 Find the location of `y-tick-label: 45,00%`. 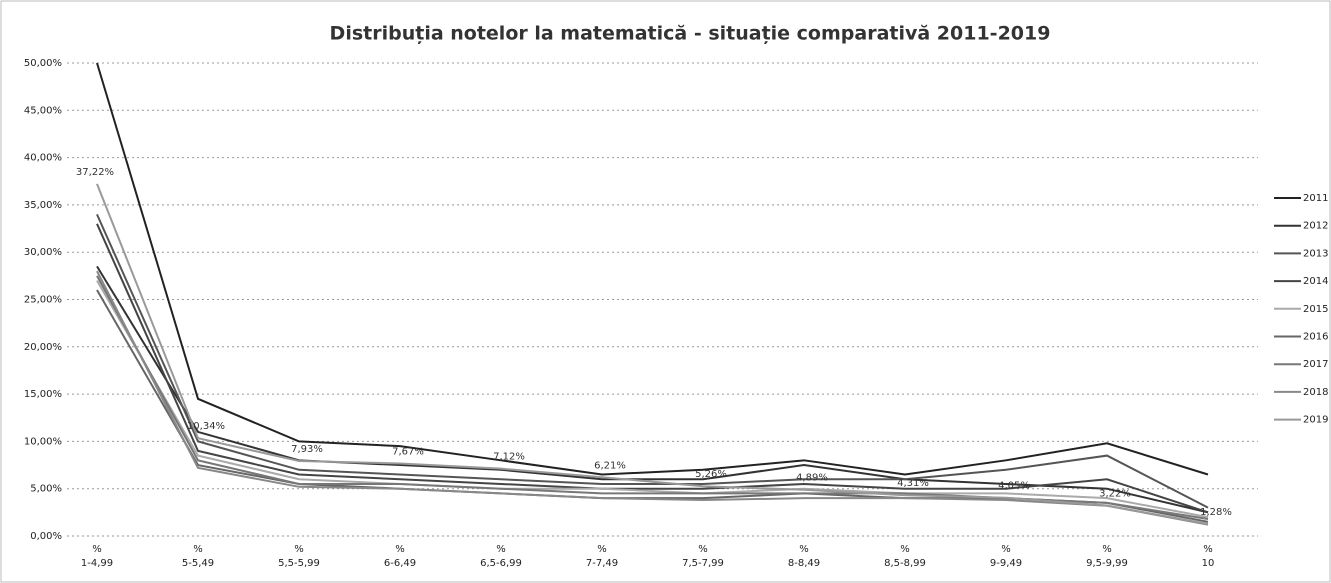

y-tick-label: 45,00% is located at coordinates (43, 110).